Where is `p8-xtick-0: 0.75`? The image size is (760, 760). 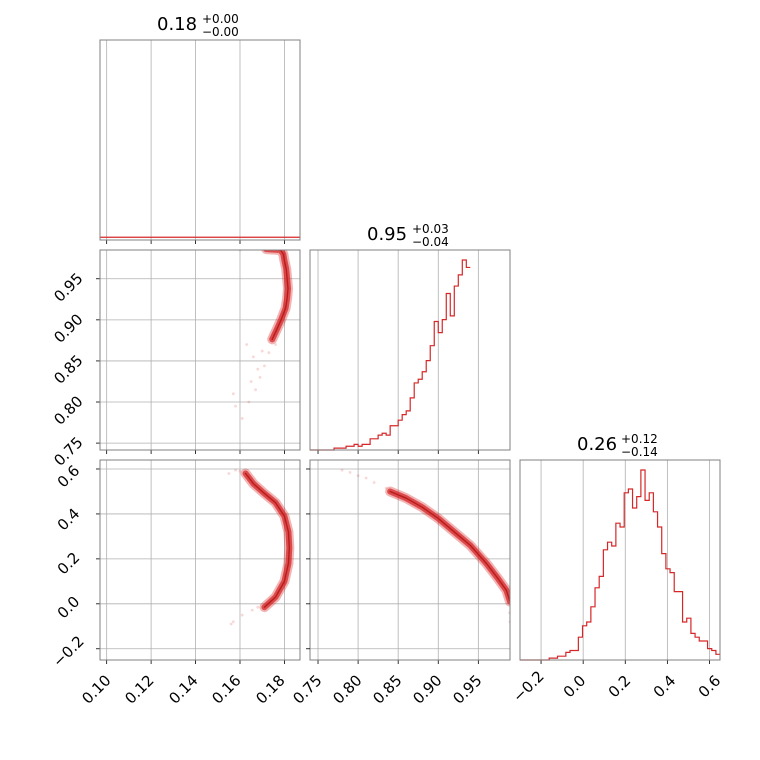
p8-xtick-0: 0.75 is located at coordinates (307, 689).